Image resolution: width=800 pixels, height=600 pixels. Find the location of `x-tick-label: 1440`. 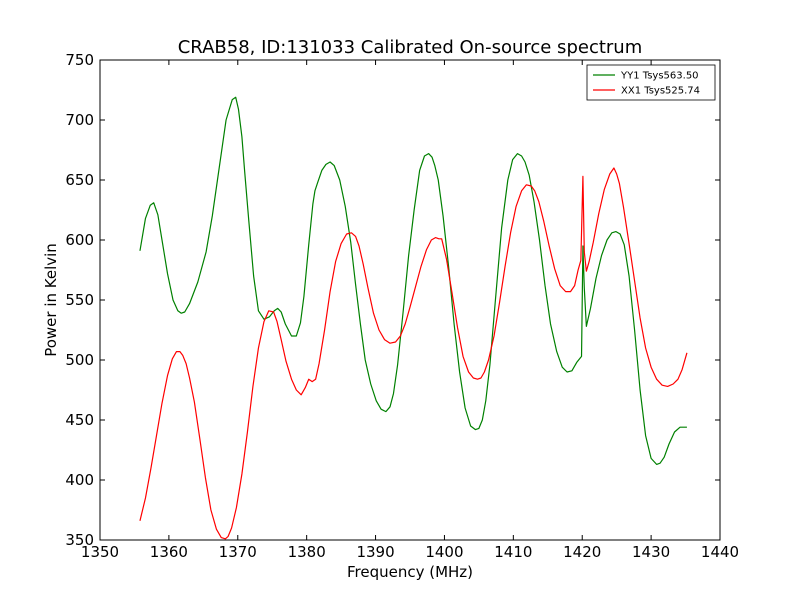

x-tick-label: 1440 is located at coordinates (720, 552).